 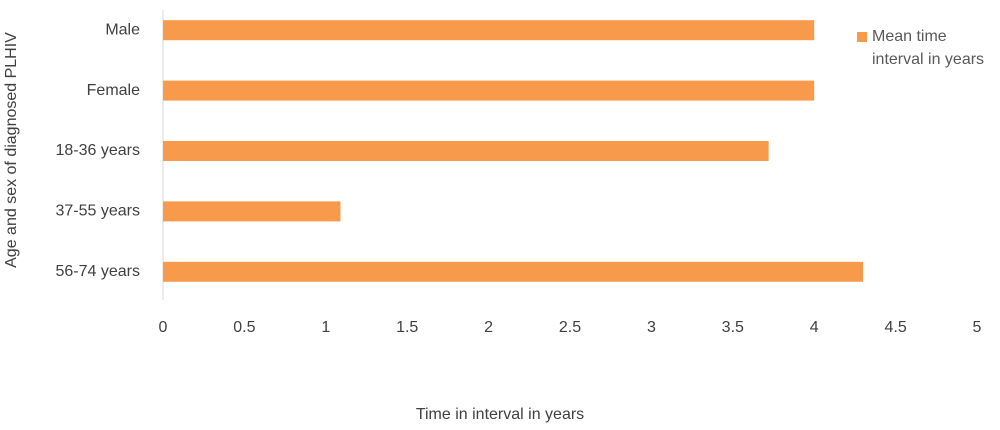 I want to click on x-tick-label: 1.5, so click(x=407, y=327).